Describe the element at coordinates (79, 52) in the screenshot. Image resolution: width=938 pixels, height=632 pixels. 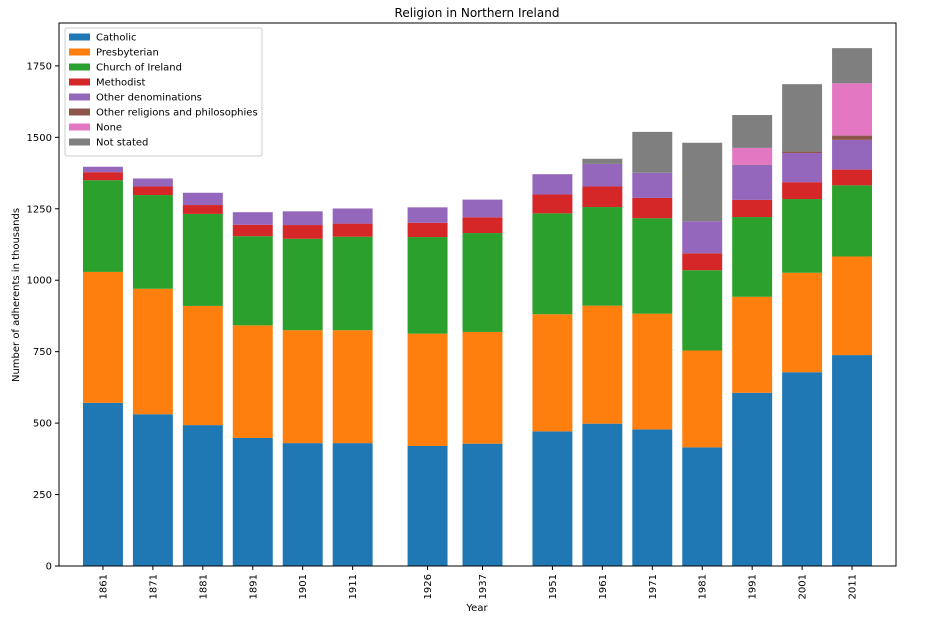
I see `legend-swatch-presbyterian` at that location.